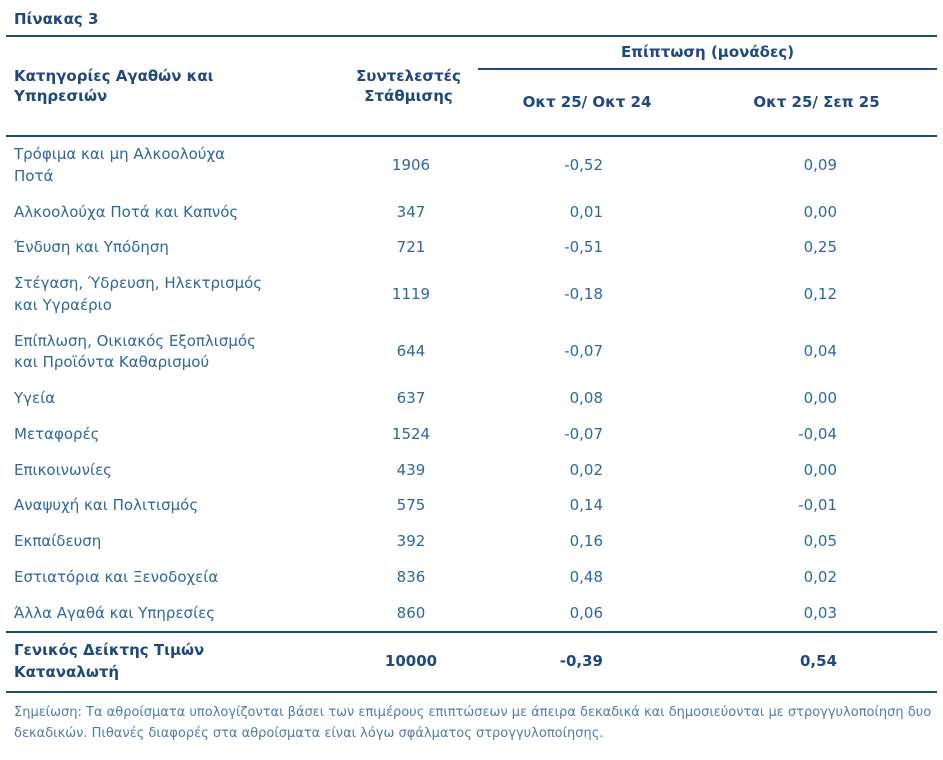 The width and height of the screenshot is (943, 760). Describe the element at coordinates (411, 211) in the screenshot. I see `weight-cell: 347` at that location.